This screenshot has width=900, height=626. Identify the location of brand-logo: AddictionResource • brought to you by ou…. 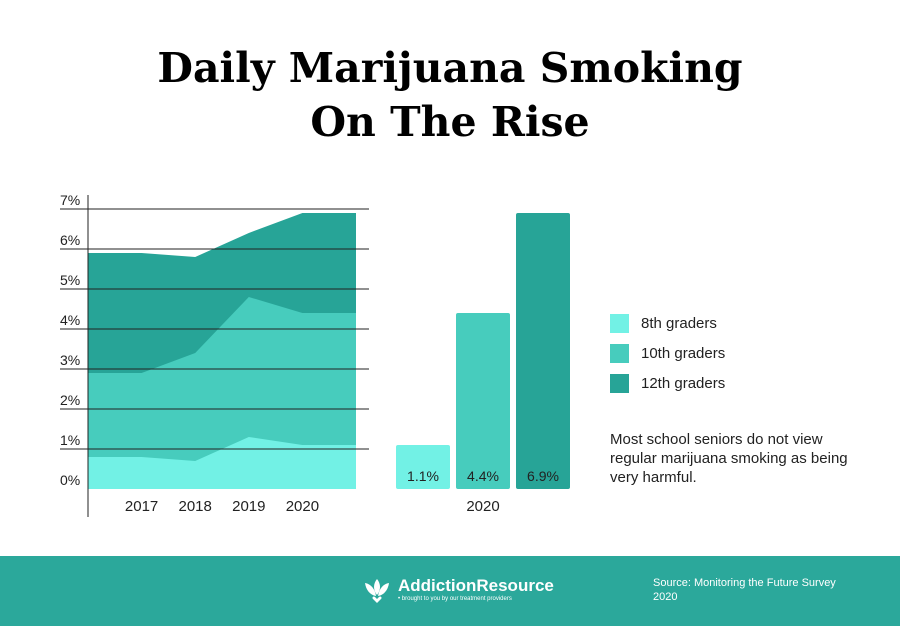
(458, 590).